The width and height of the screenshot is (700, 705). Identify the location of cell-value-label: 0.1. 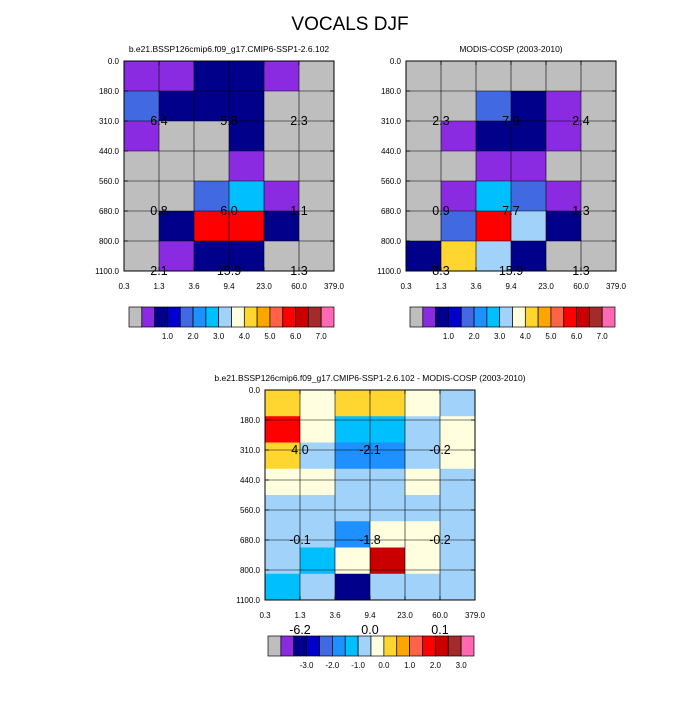
(439, 630).